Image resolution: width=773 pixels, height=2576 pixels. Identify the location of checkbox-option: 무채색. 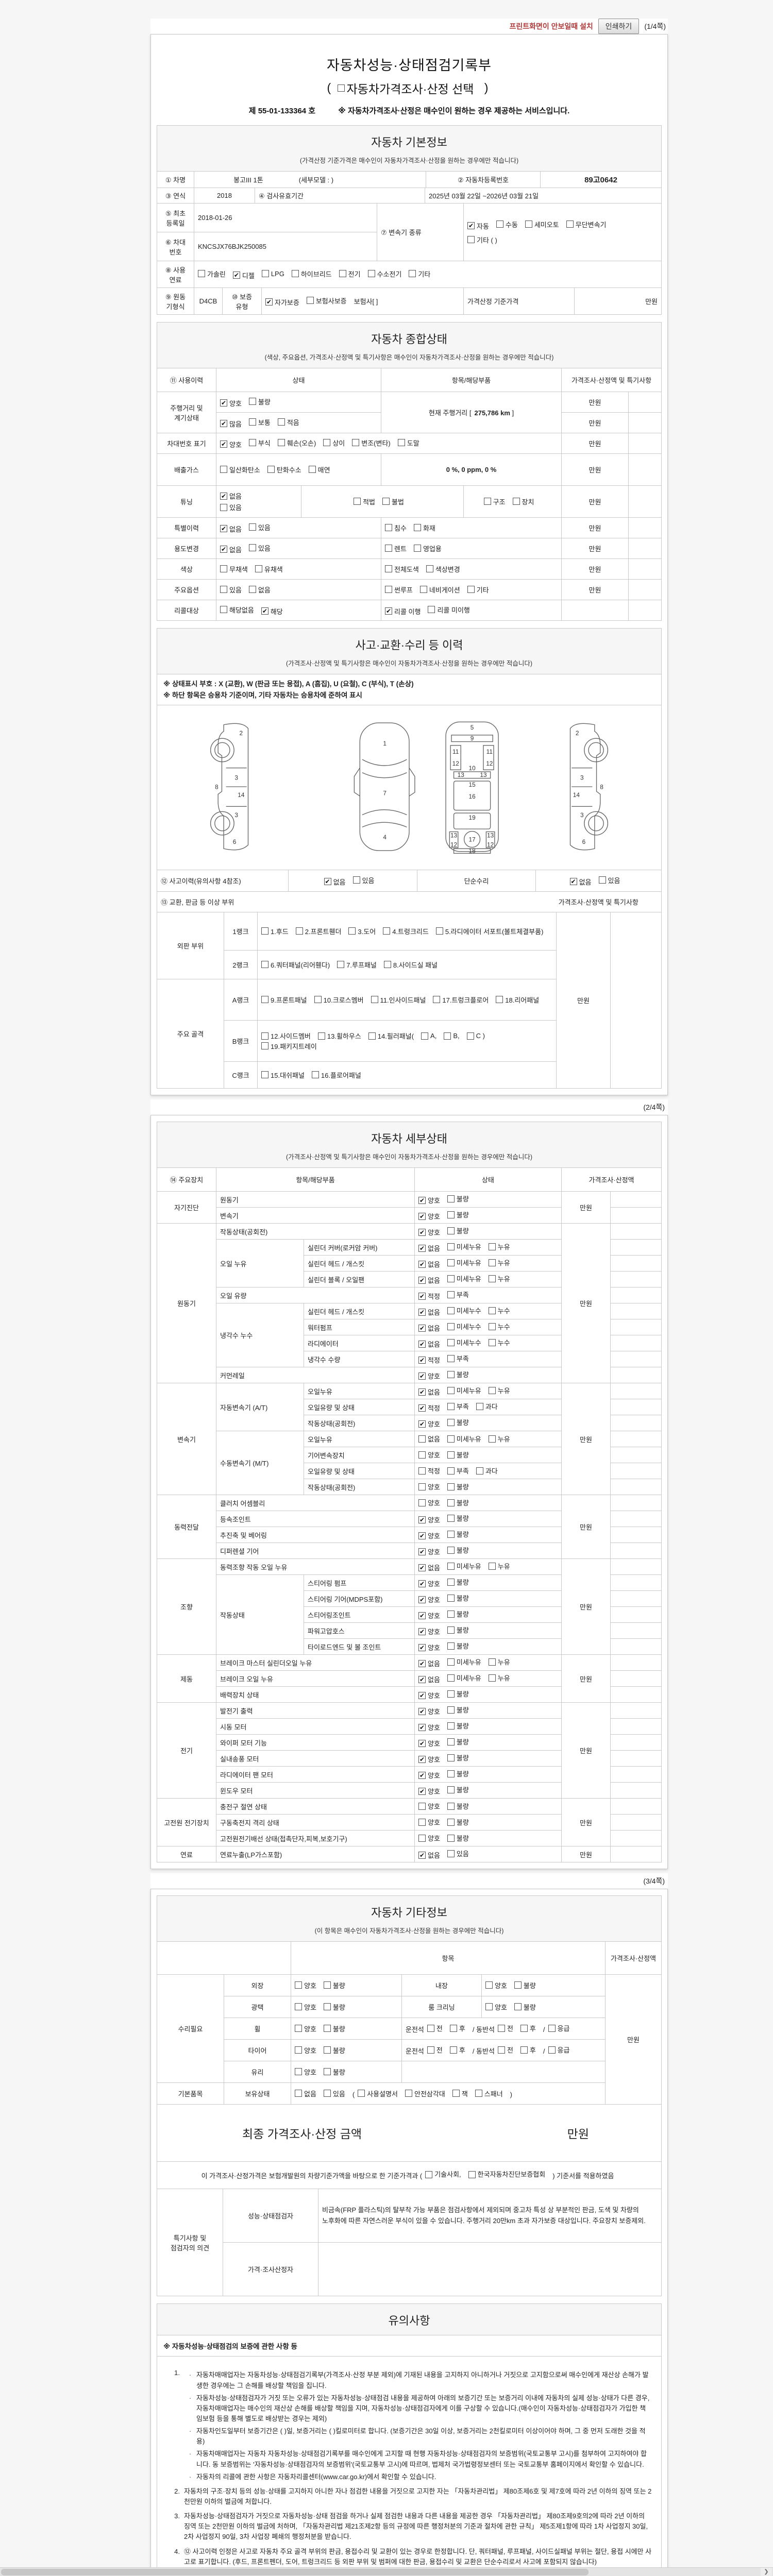
(234, 569).